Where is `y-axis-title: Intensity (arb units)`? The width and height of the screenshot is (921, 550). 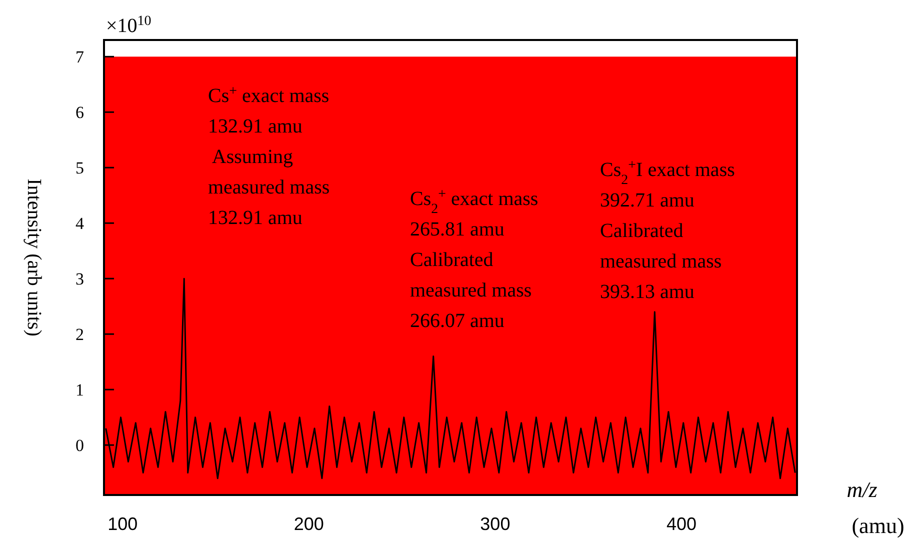 y-axis-title: Intensity (arb units) is located at coordinates (34, 257).